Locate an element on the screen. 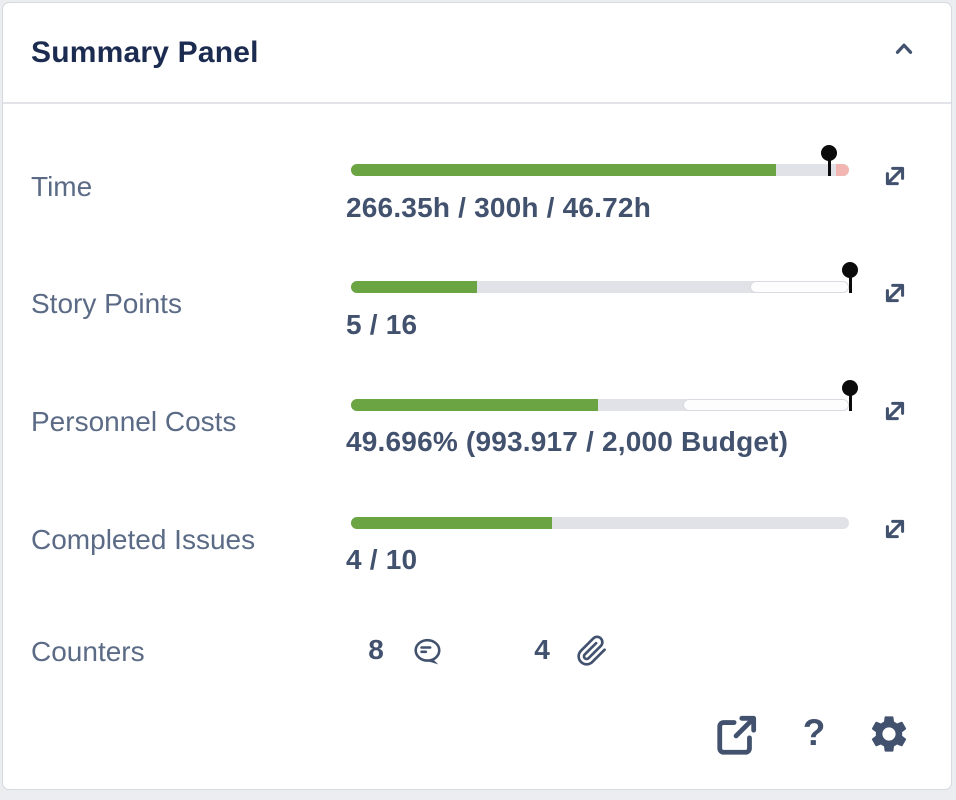 This screenshot has width=956, height=800. attachment-counter-value: 4 is located at coordinates (542, 649).